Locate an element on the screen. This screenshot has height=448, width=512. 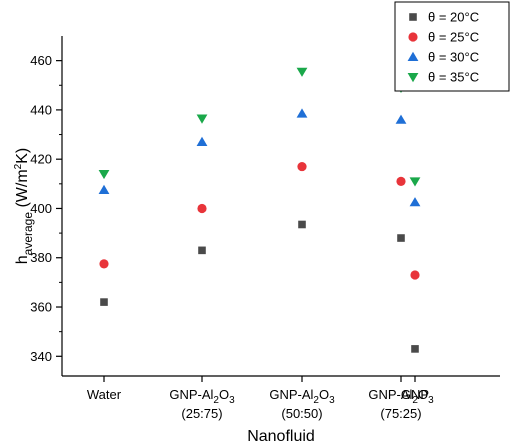
y-tick-label: 420 is located at coordinates (41, 159).